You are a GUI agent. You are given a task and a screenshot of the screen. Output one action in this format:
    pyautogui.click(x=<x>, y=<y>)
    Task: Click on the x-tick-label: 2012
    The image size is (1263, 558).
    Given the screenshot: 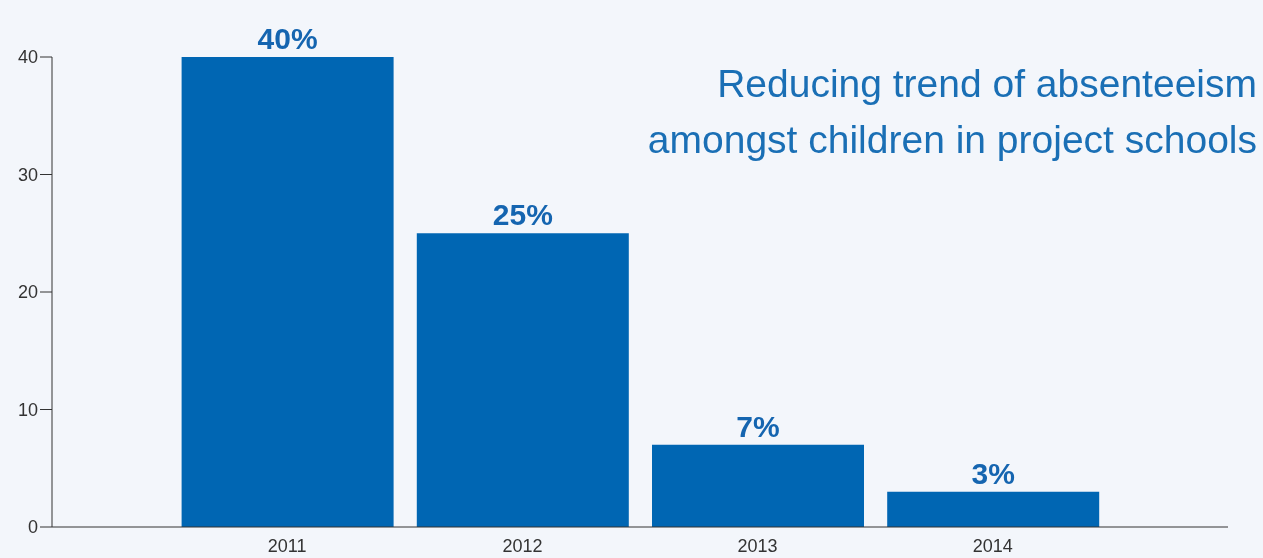 What is the action you would take?
    pyautogui.click(x=522, y=545)
    